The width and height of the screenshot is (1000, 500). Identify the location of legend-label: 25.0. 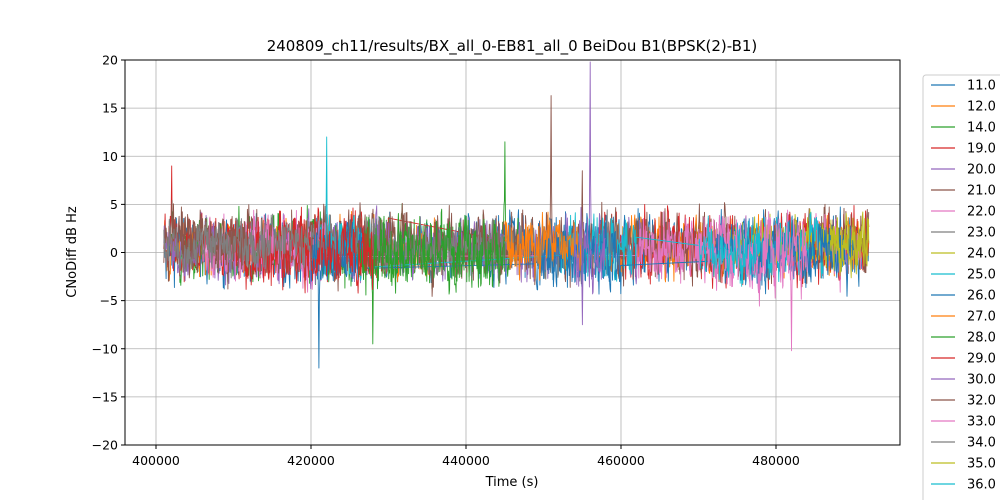
(981, 275).